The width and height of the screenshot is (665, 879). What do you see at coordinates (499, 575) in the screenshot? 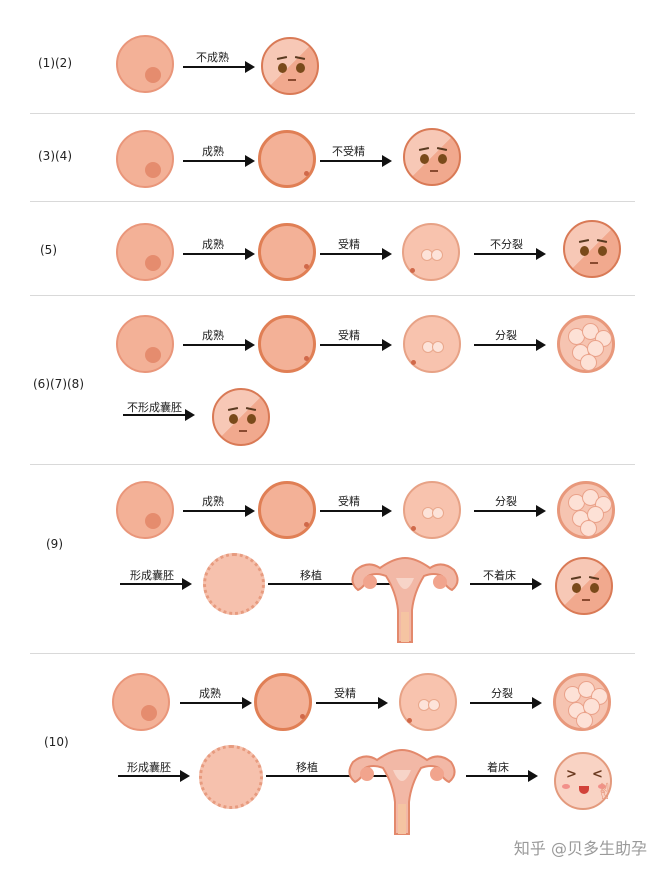
I see `arrow-label: 不着床` at bounding box center [499, 575].